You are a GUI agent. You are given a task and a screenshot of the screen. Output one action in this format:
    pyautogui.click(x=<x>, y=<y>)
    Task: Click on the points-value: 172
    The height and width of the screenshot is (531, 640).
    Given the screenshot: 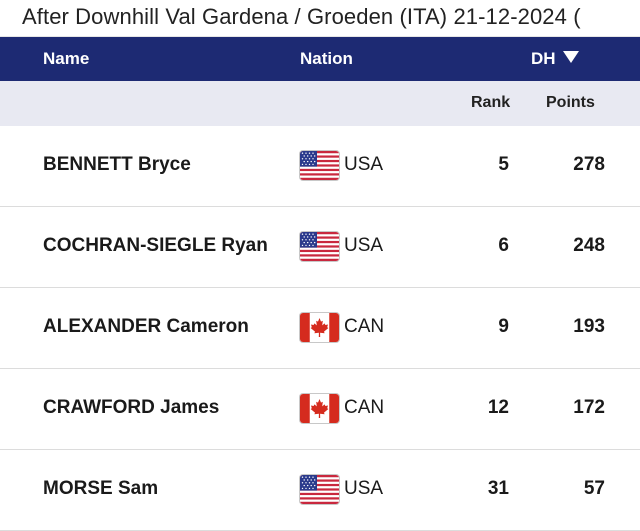 What is the action you would take?
    pyautogui.click(x=589, y=407)
    